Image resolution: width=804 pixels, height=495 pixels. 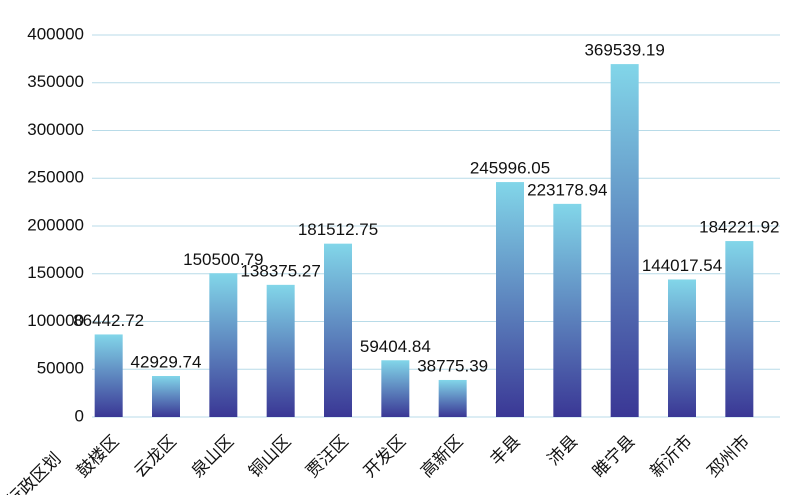 I want to click on x-tick-label: 高新区, so click(x=441, y=456).